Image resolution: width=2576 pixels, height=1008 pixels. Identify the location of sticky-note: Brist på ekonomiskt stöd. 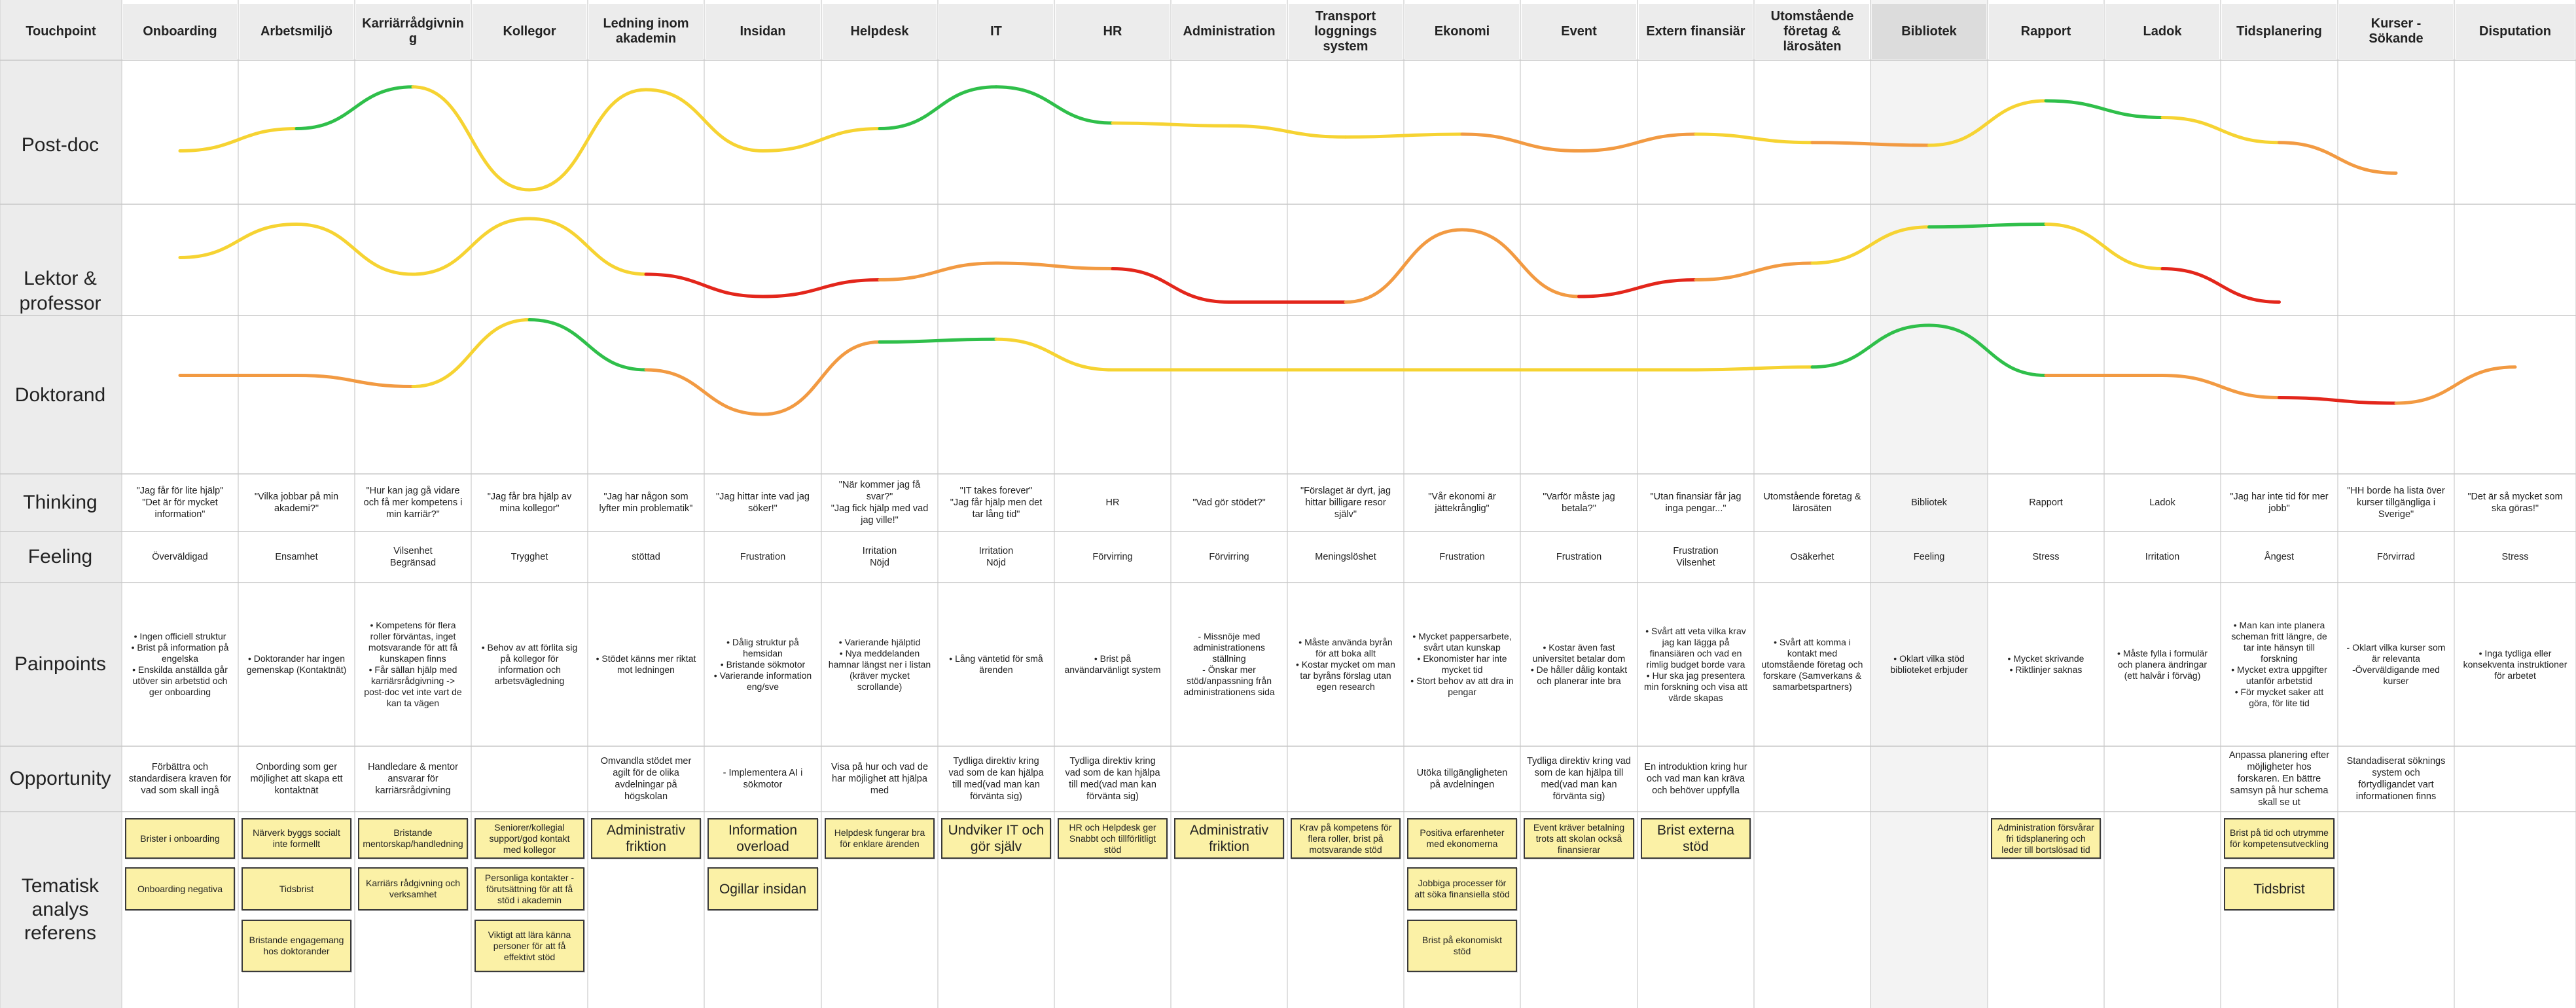
(1462, 946).